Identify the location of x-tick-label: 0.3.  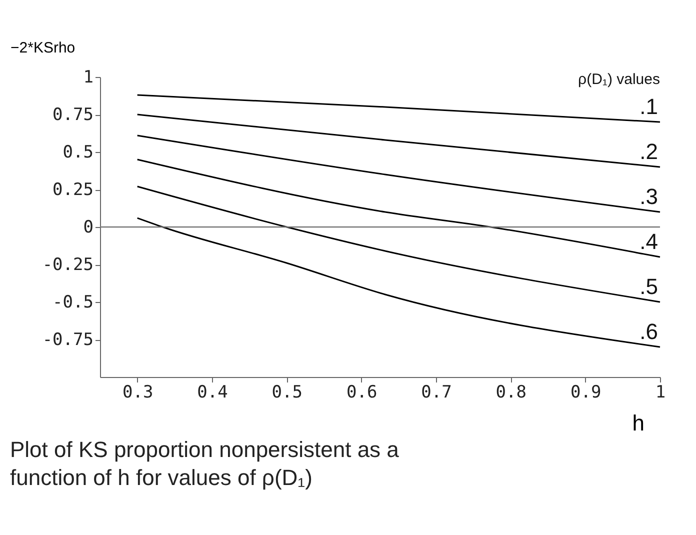
(138, 392).